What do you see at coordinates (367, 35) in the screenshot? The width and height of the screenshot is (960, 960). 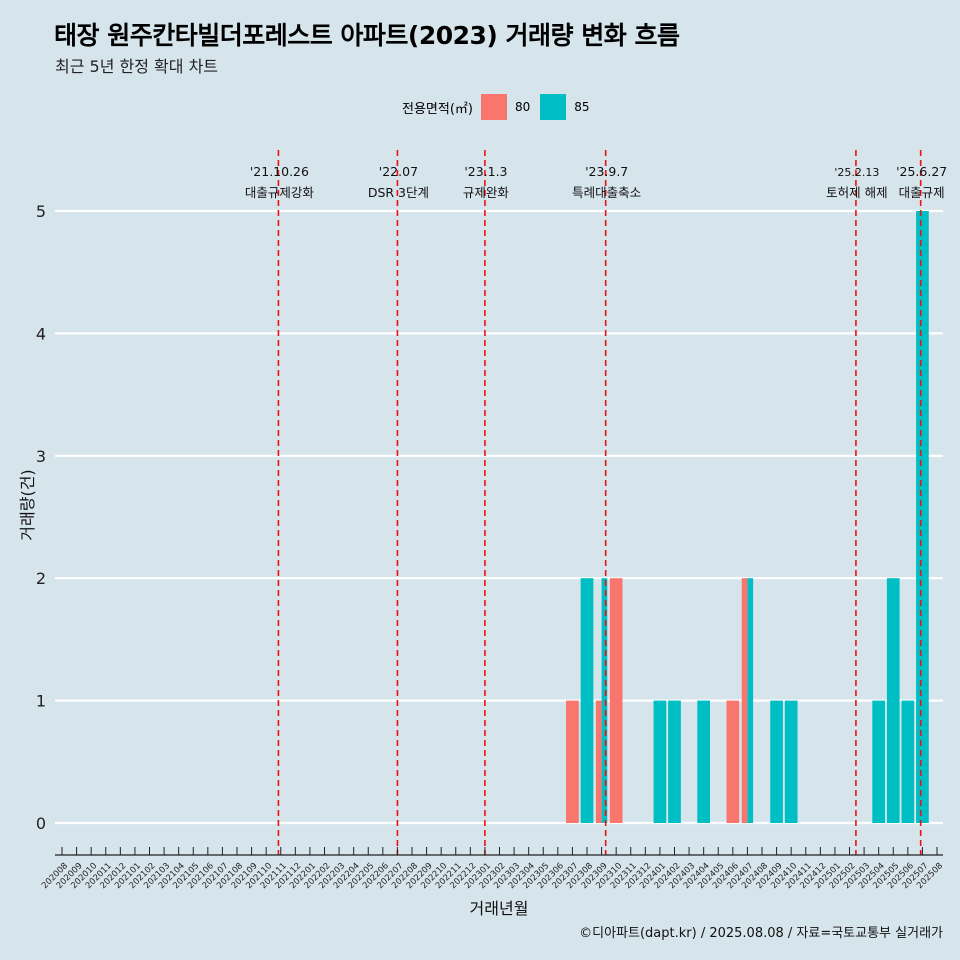 I see `chart-title: 태장 원주칸타빌더포레스트 아파트(2023) 거래량 변화 흐름` at bounding box center [367, 35].